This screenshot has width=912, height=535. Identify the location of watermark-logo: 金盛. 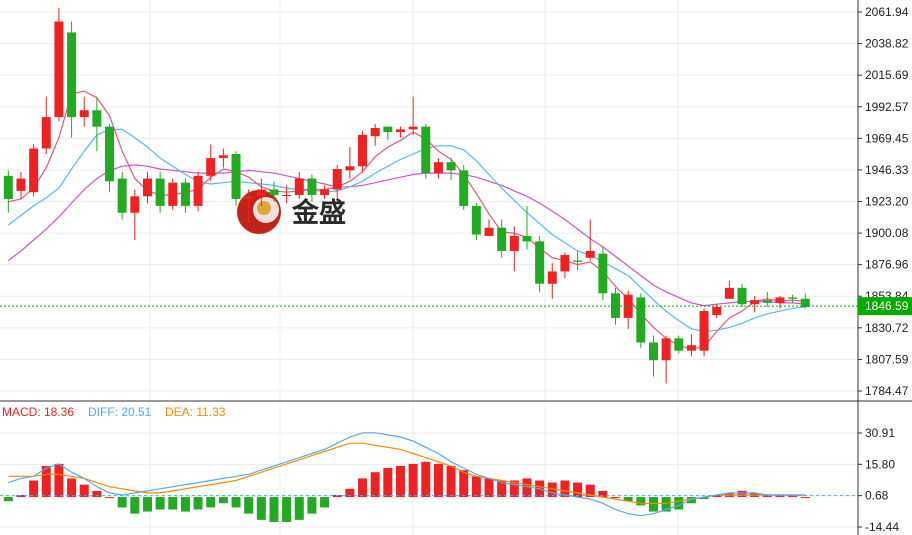
(291, 212).